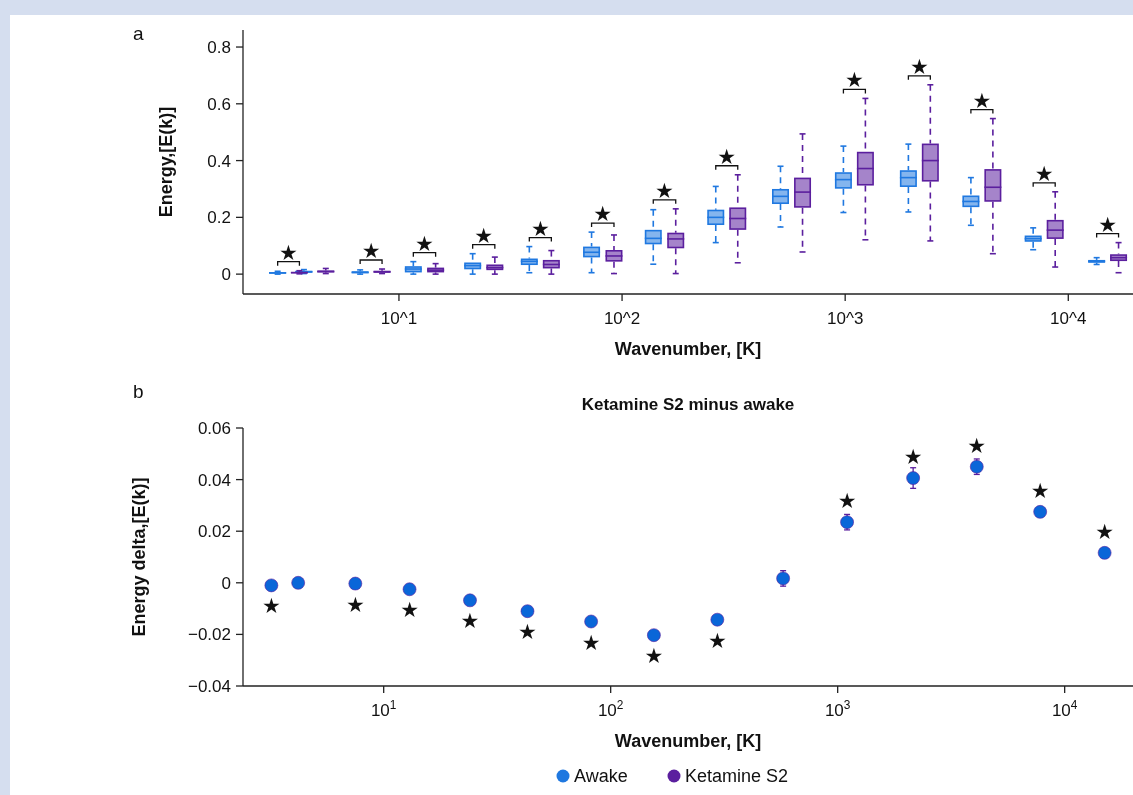  What do you see at coordinates (688, 404) in the screenshot?
I see `chart-title: Ketamine S2 minus awake` at bounding box center [688, 404].